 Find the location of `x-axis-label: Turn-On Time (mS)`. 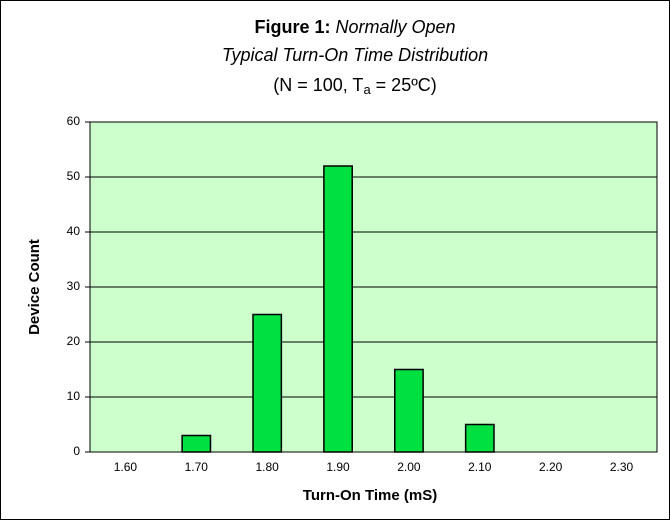

x-axis-label: Turn-On Time (mS) is located at coordinates (370, 495).